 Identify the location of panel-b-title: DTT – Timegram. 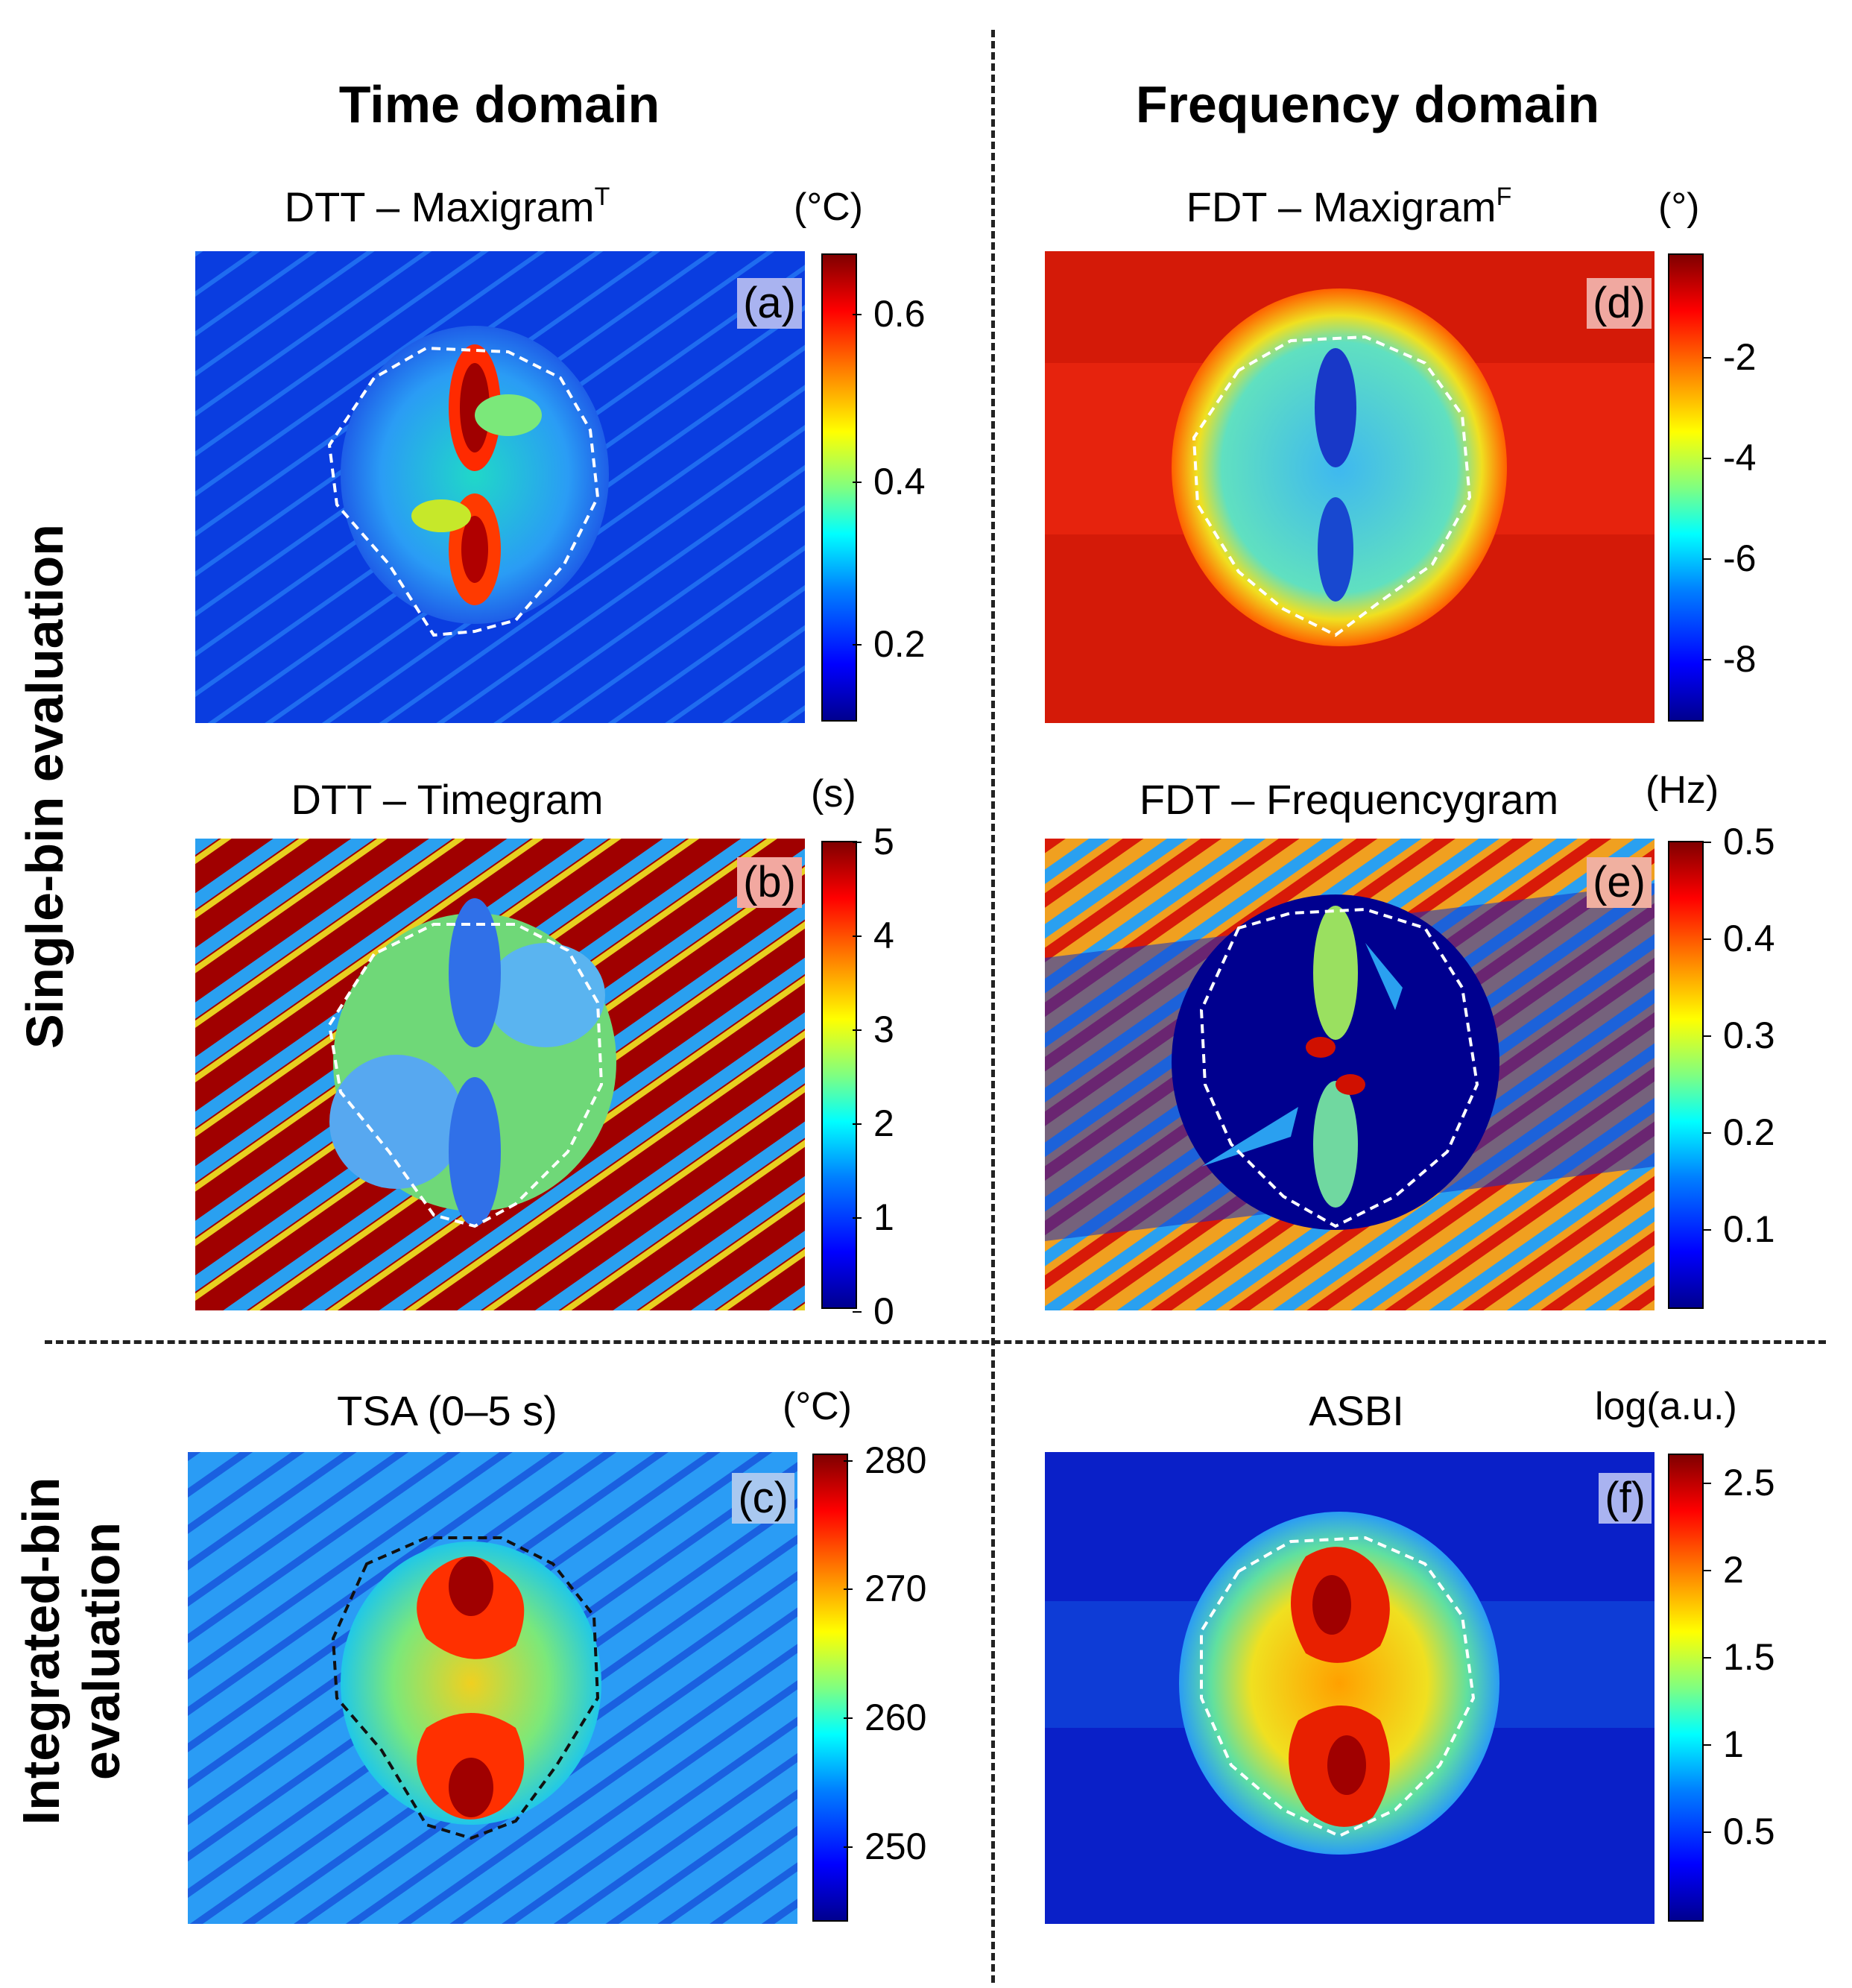
(447, 800).